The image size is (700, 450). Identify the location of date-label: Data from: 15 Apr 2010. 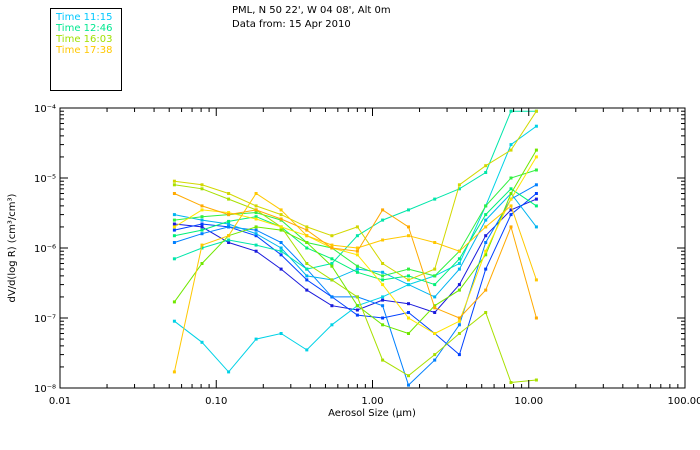
(291, 24).